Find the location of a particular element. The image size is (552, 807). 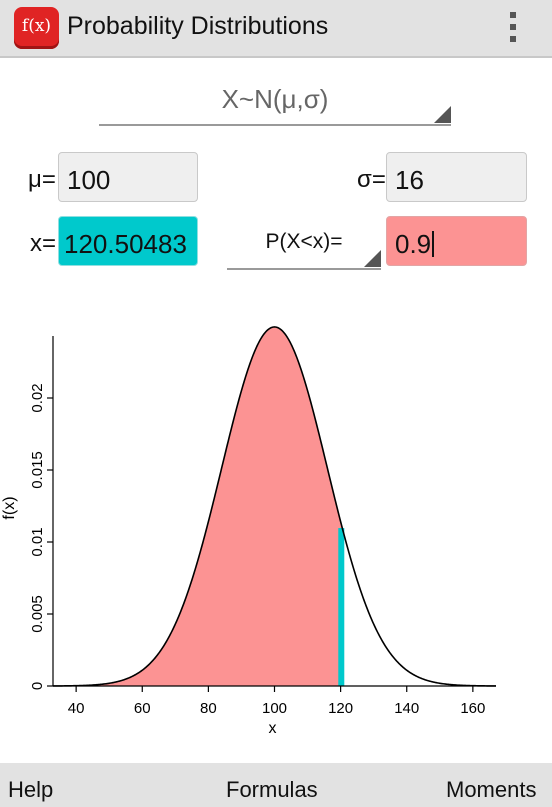

x-label: x= is located at coordinates (43, 243).